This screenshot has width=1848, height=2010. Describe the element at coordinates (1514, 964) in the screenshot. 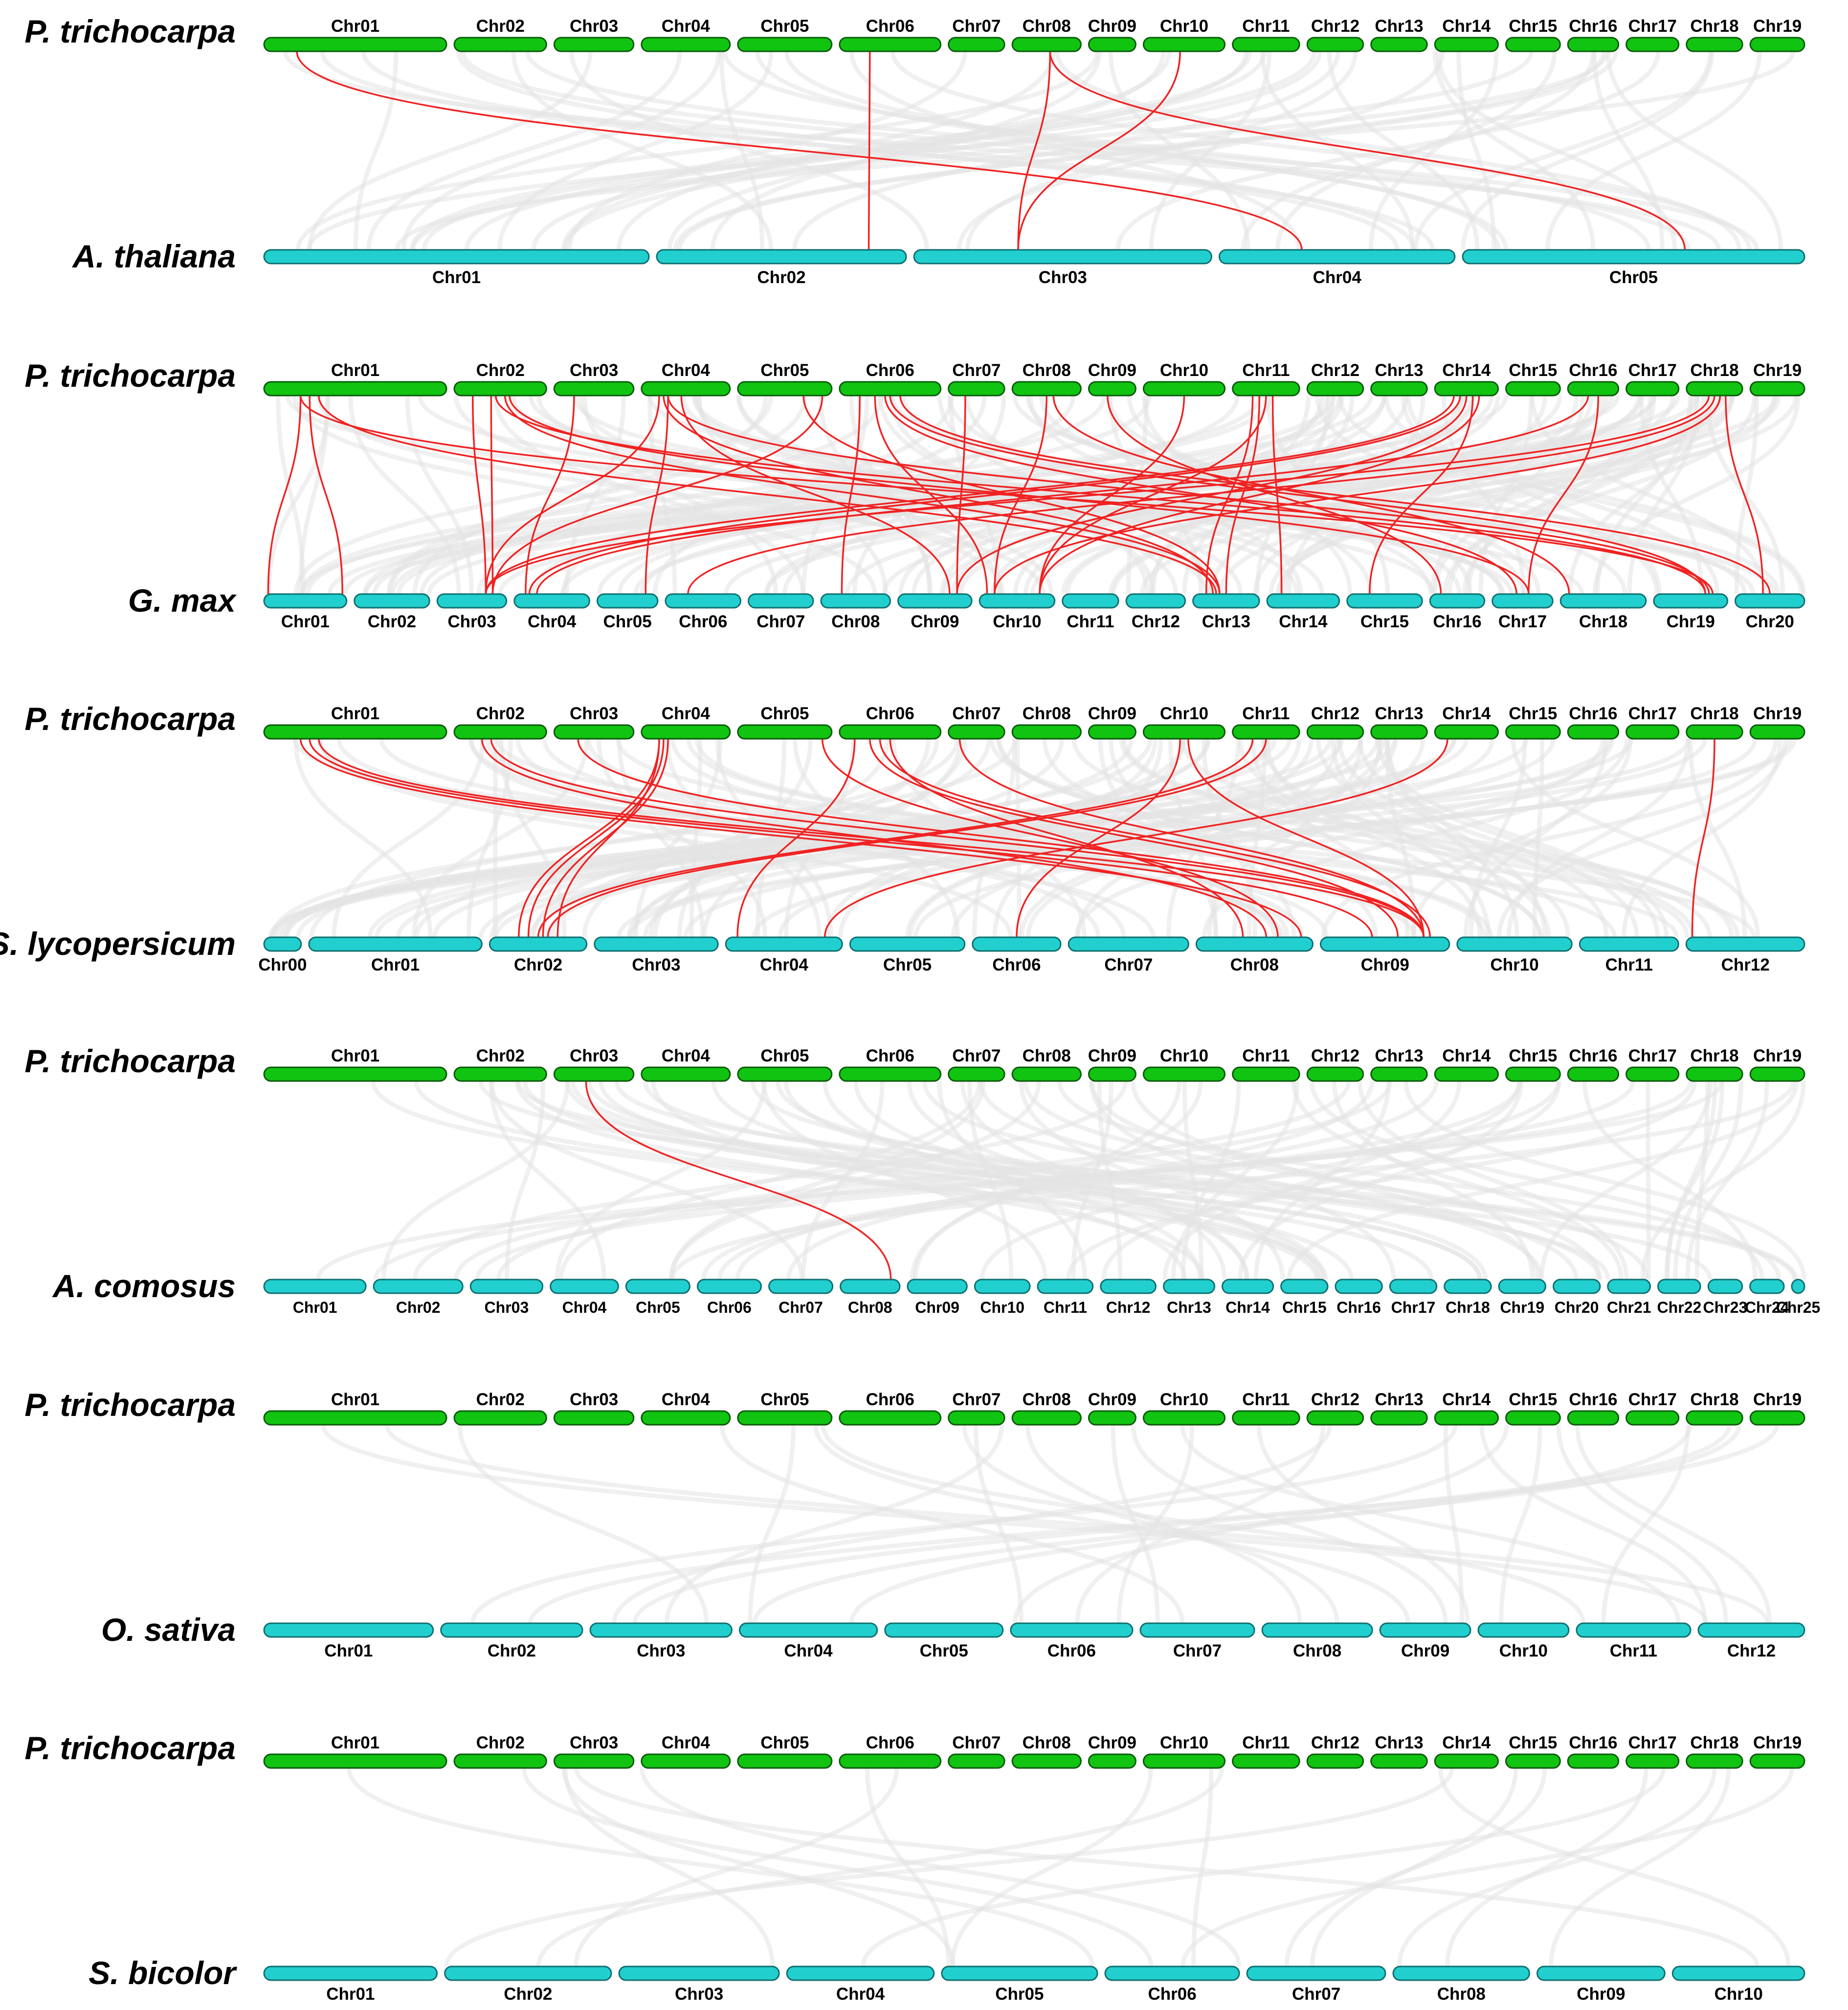

I see `query-chromosome-label: Chr10` at that location.